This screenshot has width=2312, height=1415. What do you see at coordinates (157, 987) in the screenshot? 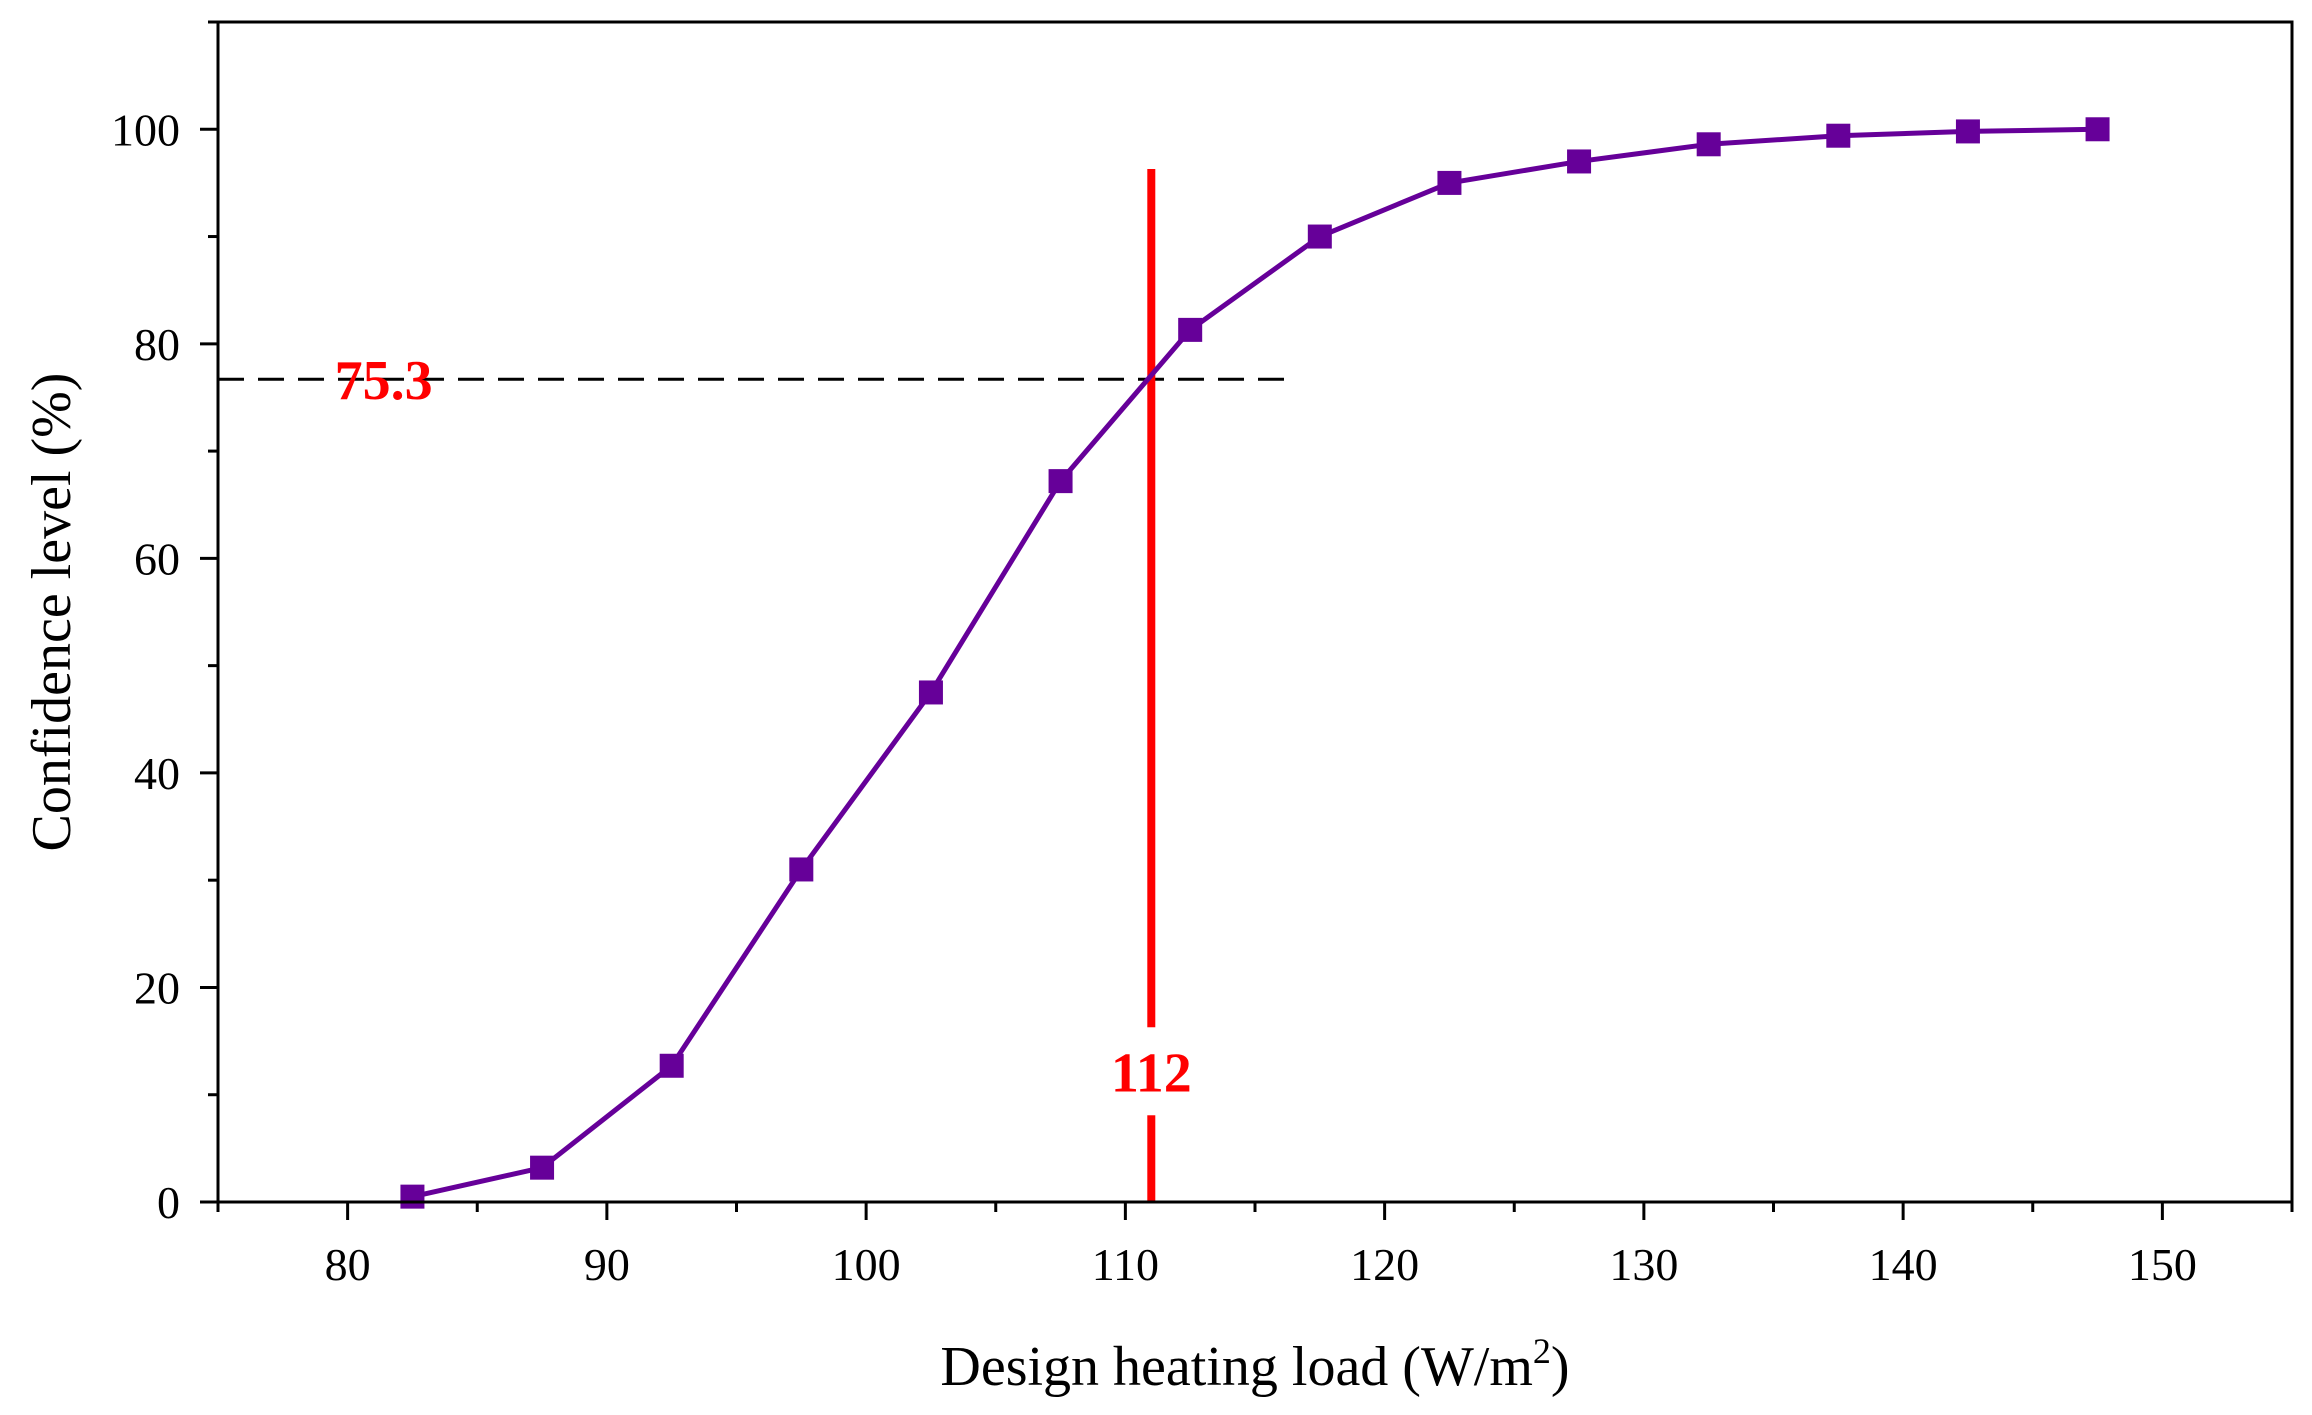
I see `y-tick-label: 20` at bounding box center [157, 987].